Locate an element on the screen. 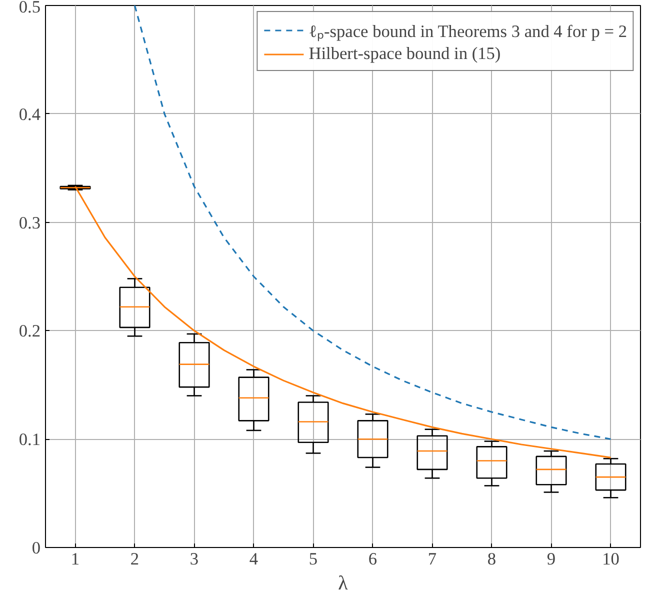  x-tick-label: 8 is located at coordinates (491, 559).